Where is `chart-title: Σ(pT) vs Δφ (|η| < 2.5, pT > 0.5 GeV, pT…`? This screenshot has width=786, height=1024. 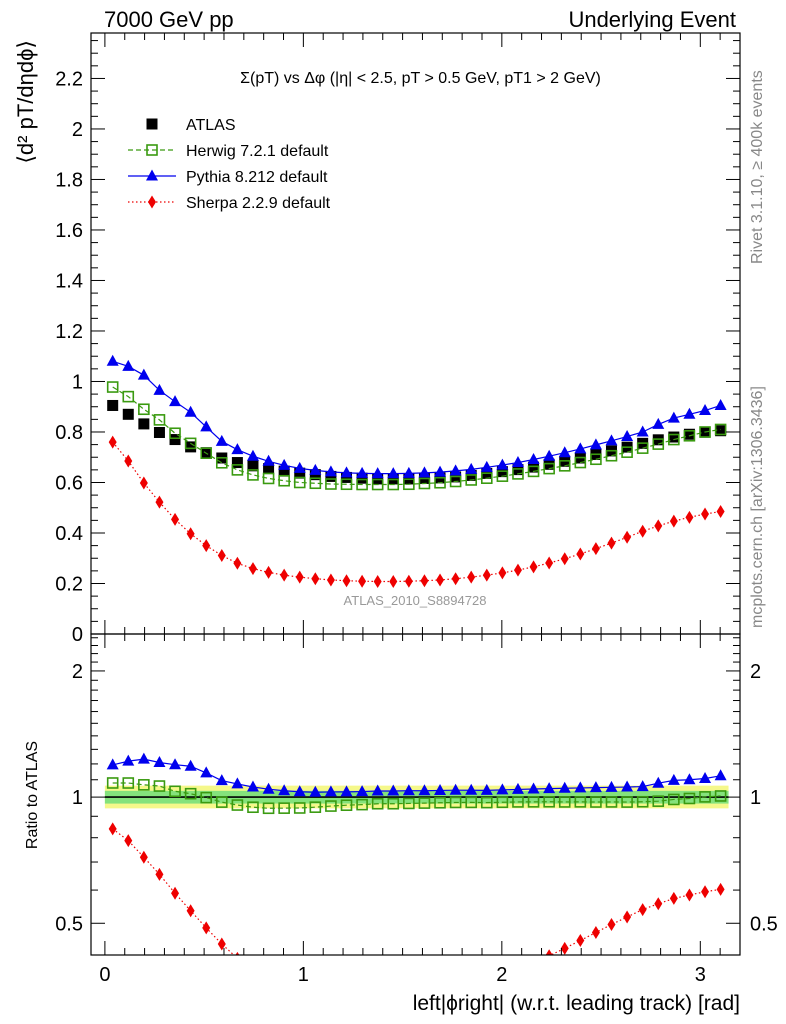
chart-title: Σ(pT) vs Δφ (|η| < 2.5, pT > 0.5 GeV, pT… is located at coordinates (420, 78).